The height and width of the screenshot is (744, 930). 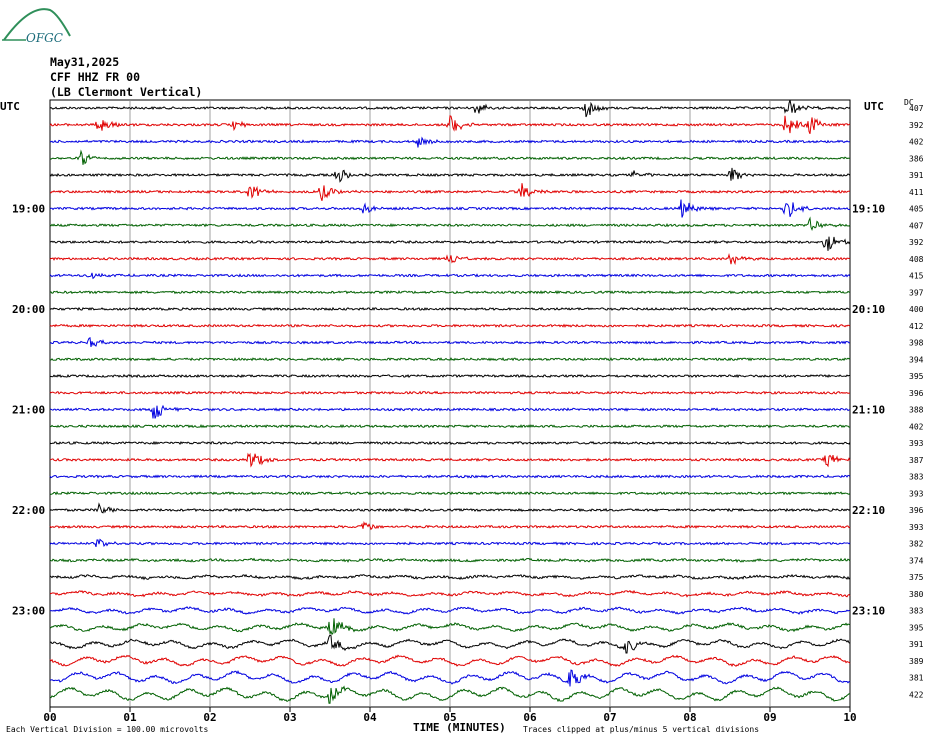 I want to click on left-time-label: 21:00, so click(x=28, y=410).